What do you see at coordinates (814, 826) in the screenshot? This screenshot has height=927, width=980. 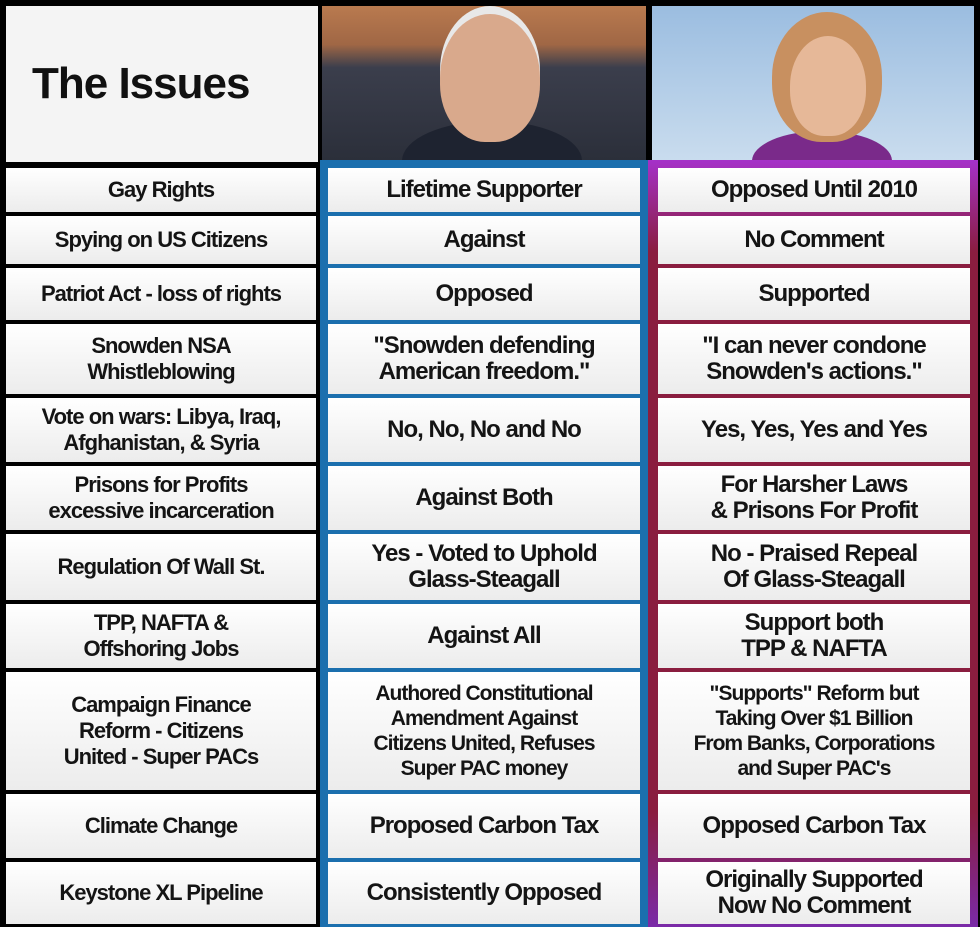 I see `clinton-cell: Opposed Carbon Tax` at bounding box center [814, 826].